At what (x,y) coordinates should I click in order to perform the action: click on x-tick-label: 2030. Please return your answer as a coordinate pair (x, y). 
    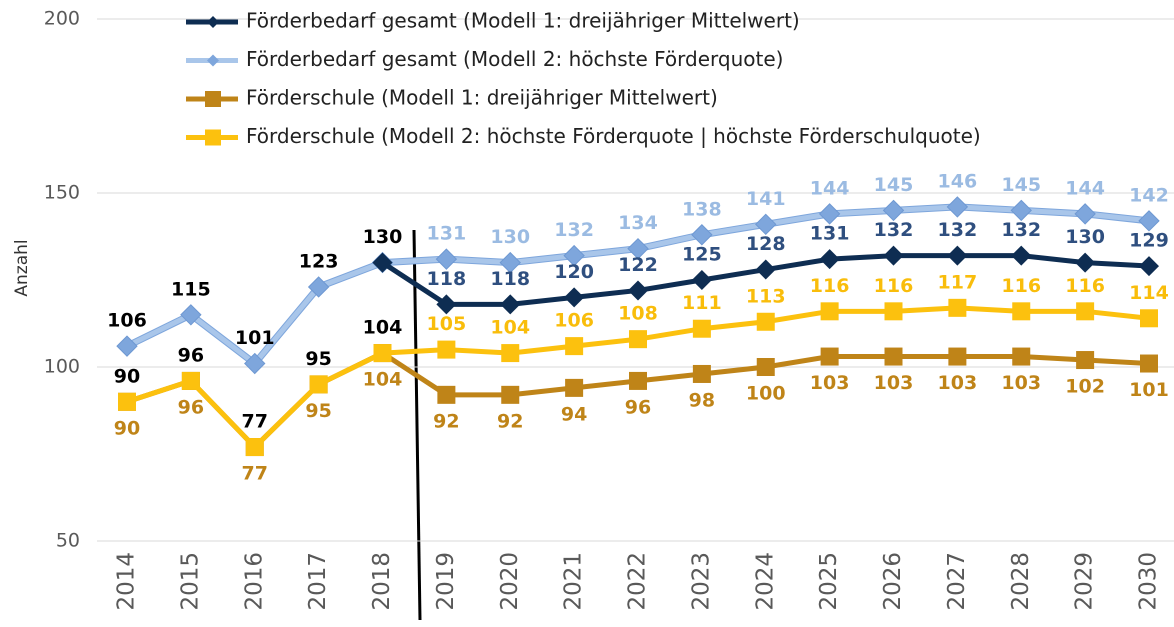
    Looking at the image, I should click on (1149, 581).